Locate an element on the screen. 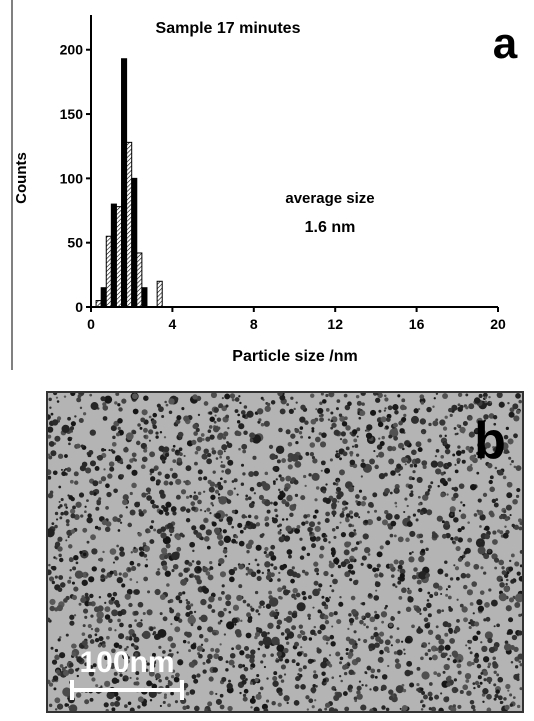 The width and height of the screenshot is (534, 721). x-tick-label: 0 is located at coordinates (91, 324).